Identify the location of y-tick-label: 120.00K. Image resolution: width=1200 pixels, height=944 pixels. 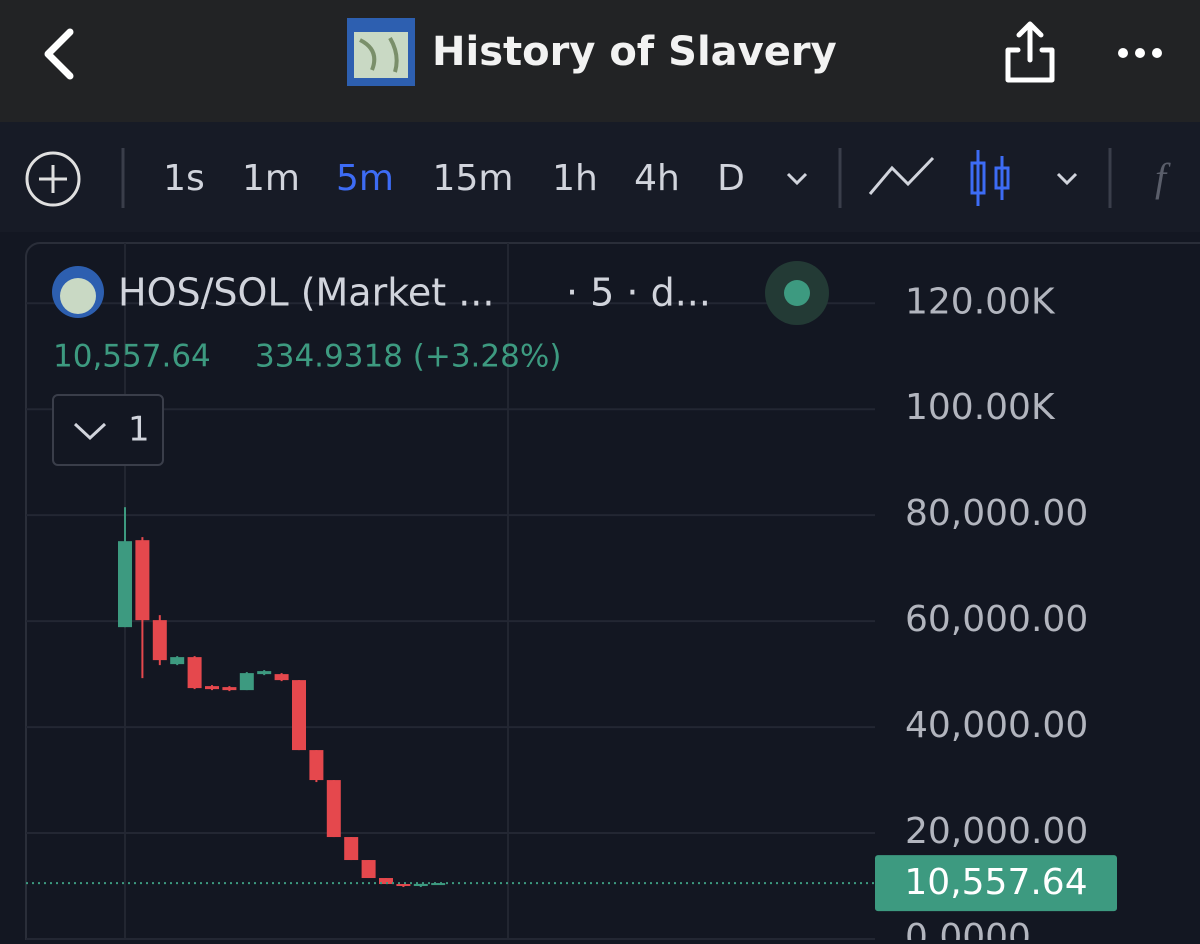
(980, 301).